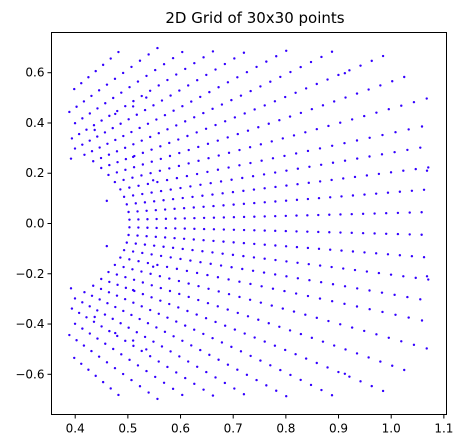 This screenshot has height=444, width=463. What do you see at coordinates (33, 223) in the screenshot?
I see `y-axis: −0.6 −0.4 −0.2 0.0 0.2 0.4 0.6` at bounding box center [33, 223].